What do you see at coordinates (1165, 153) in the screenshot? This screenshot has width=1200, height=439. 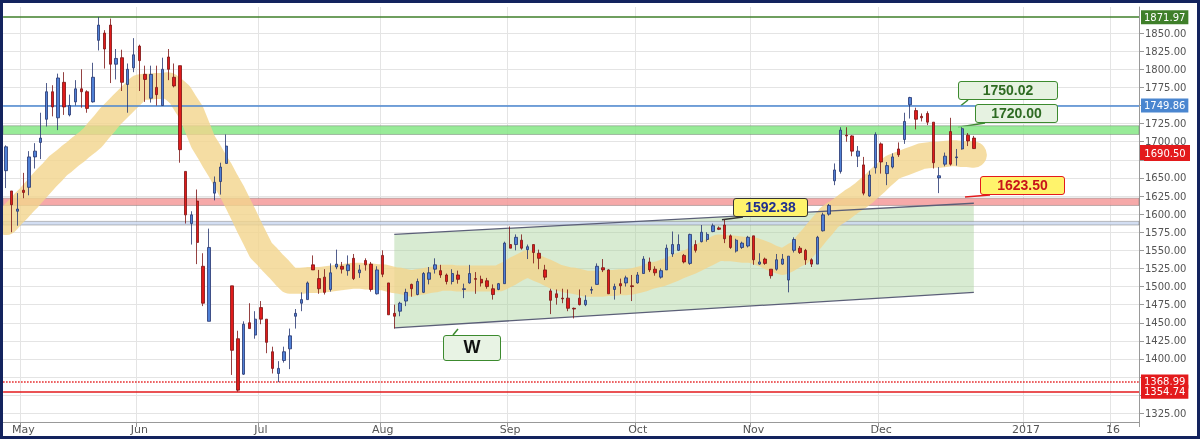 I see `text: 1690.50` at bounding box center [1165, 153].